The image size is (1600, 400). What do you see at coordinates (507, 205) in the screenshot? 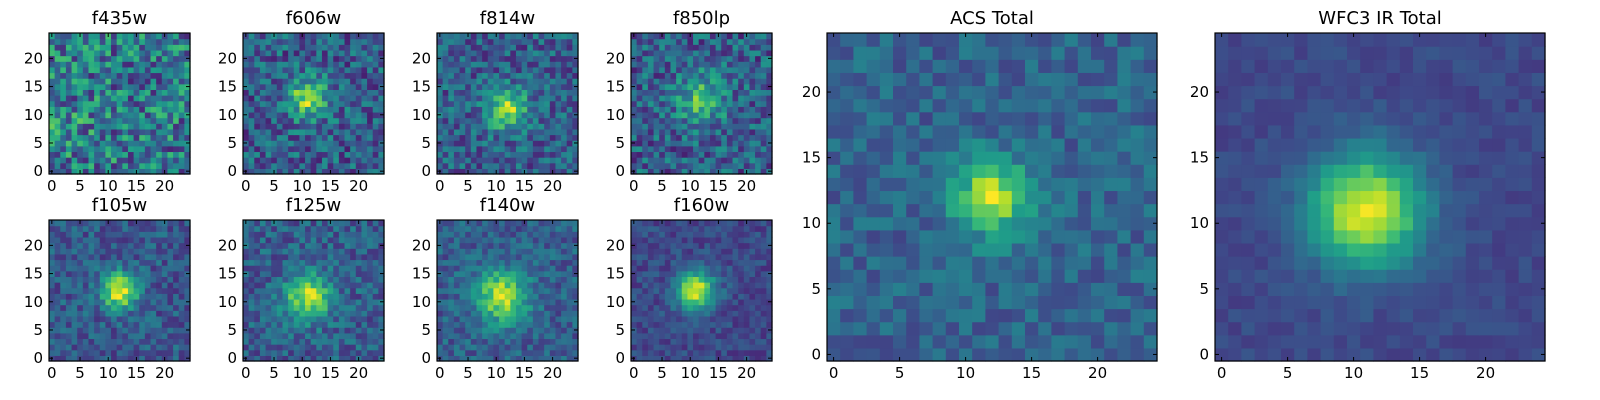
I see `panel-title: f140w` at bounding box center [507, 205].